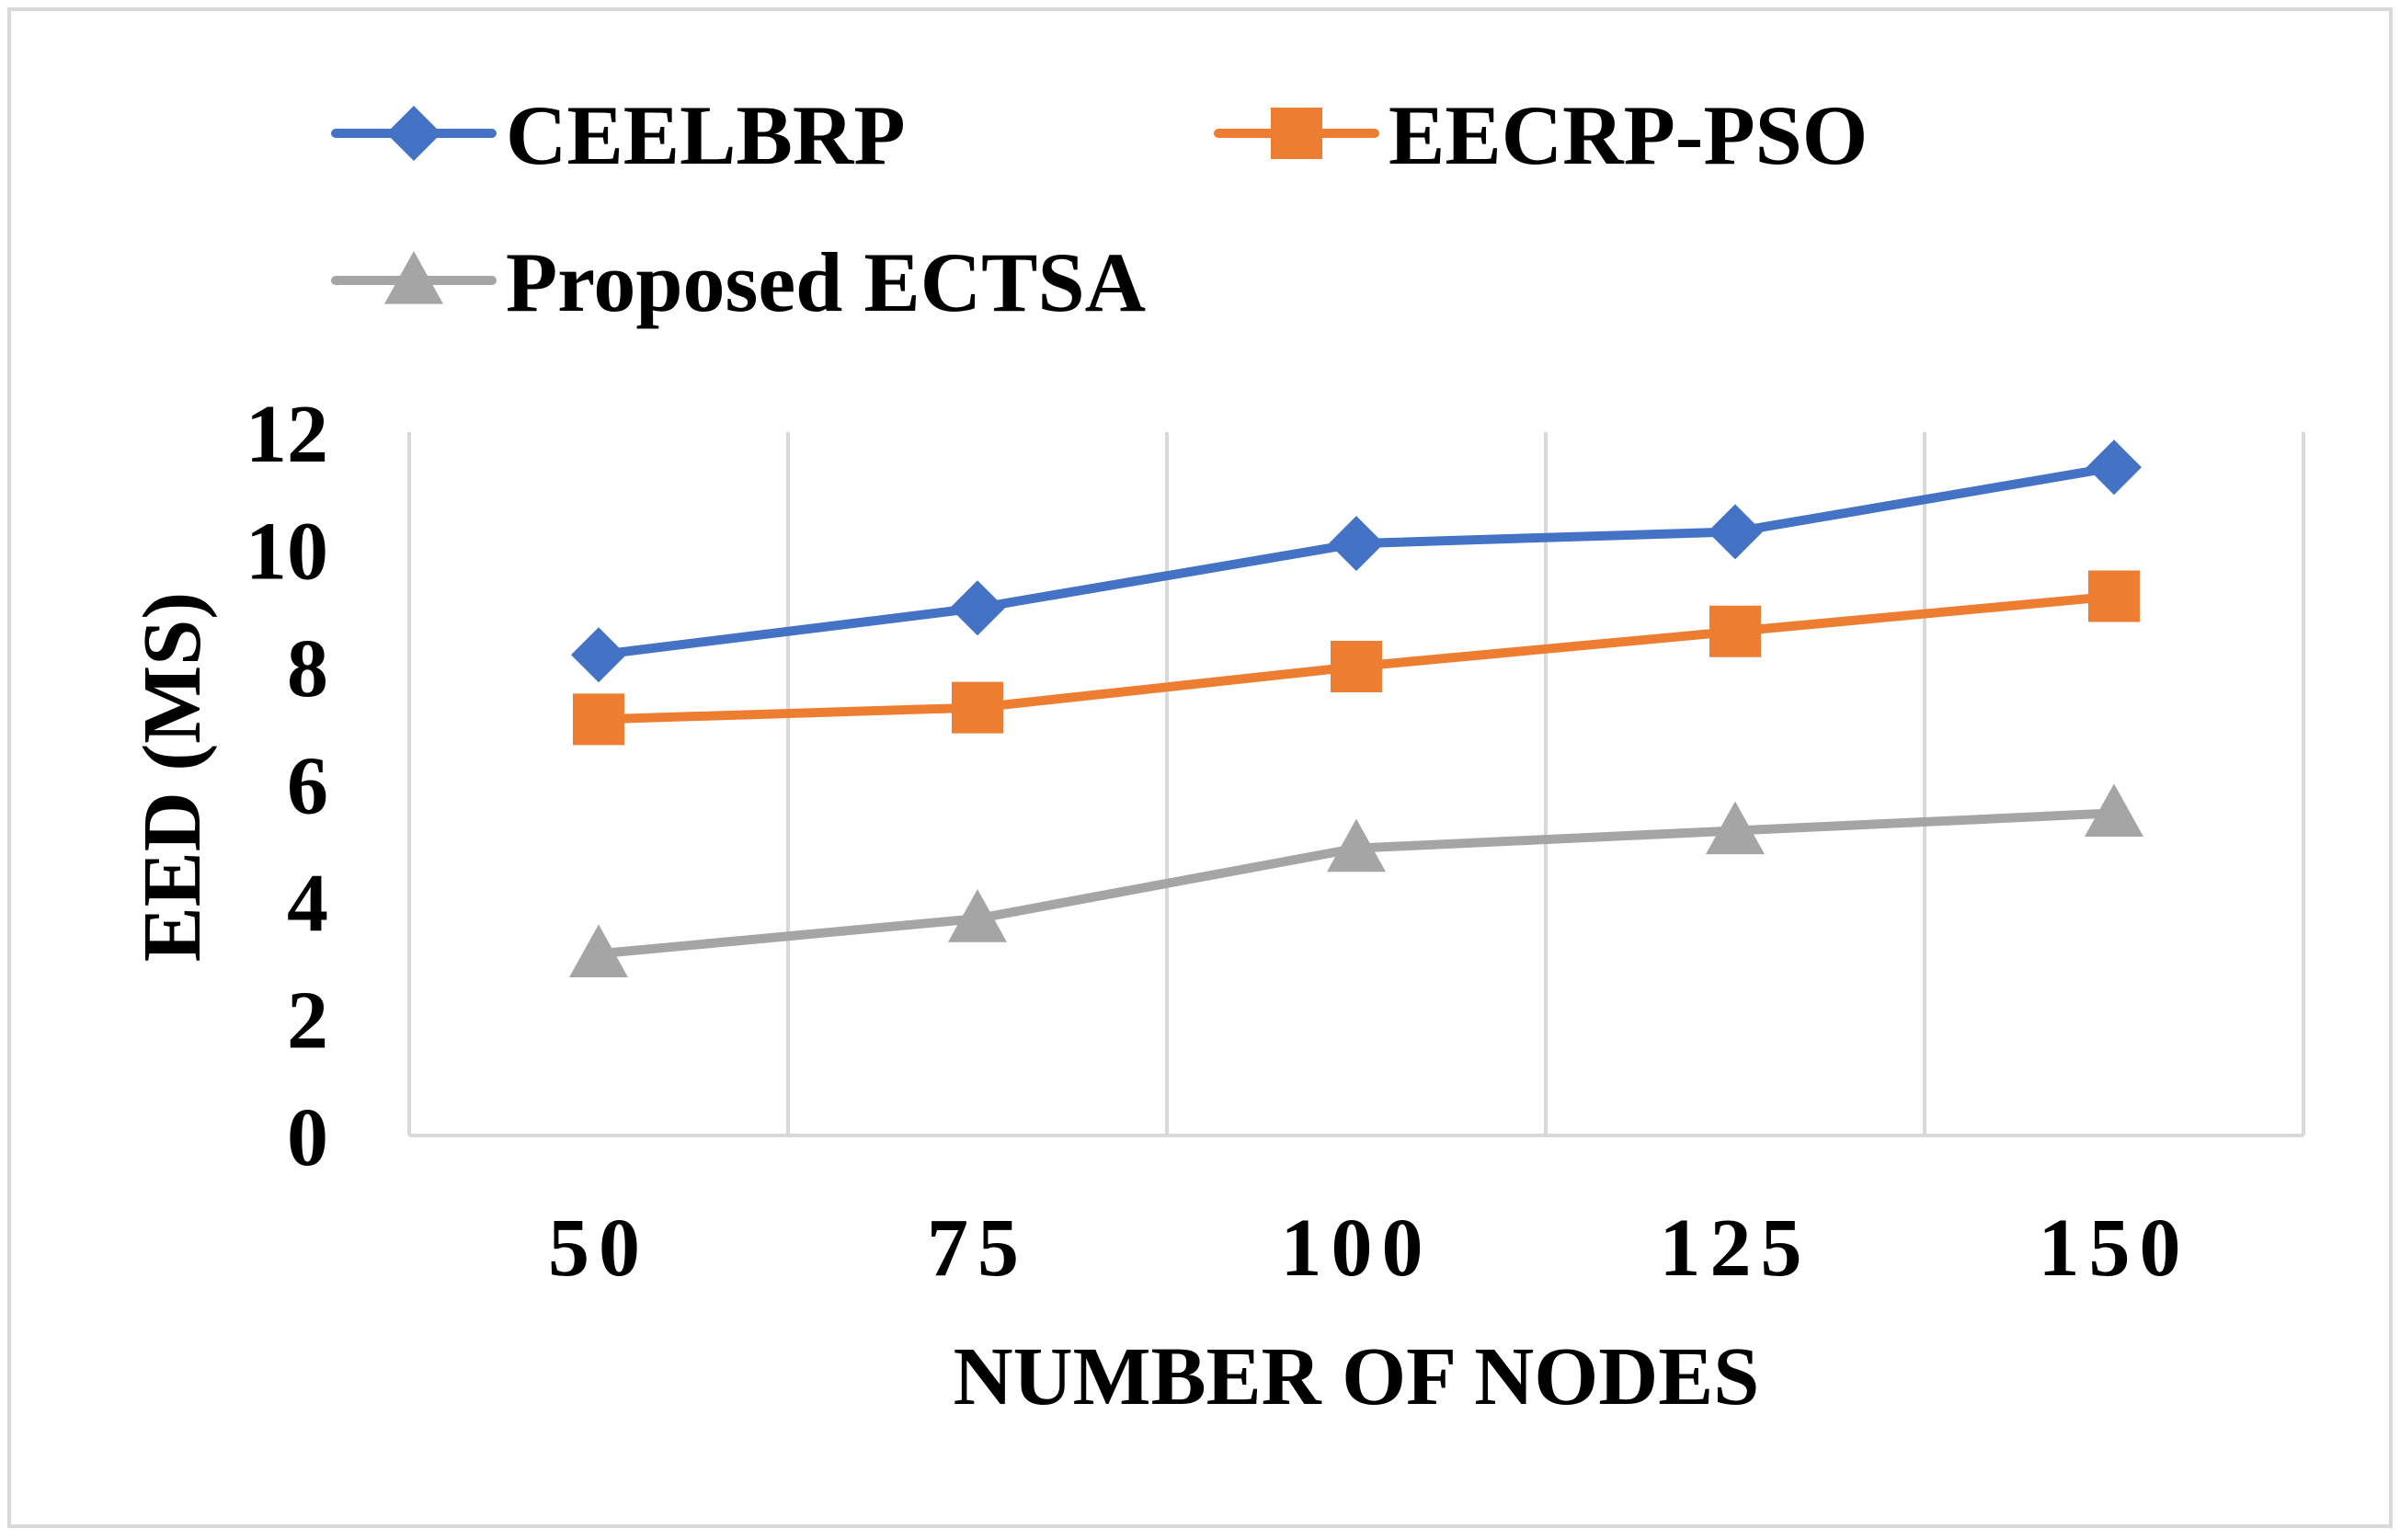  Describe the element at coordinates (826, 282) in the screenshot. I see `legend-label: Proposed ECTSA` at that location.